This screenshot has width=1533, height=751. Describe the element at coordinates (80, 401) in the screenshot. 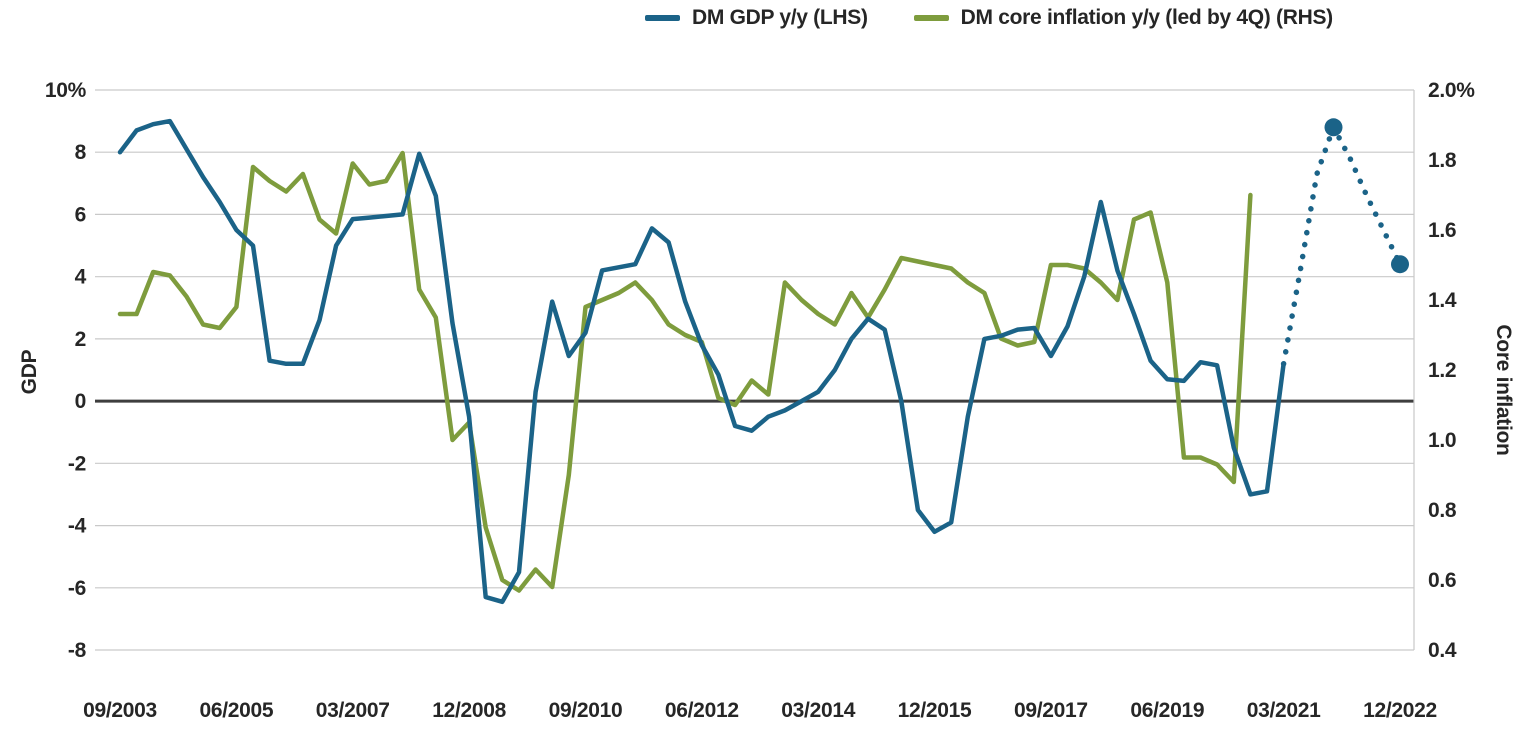

I see `left-axis-tick-label: 0` at that location.